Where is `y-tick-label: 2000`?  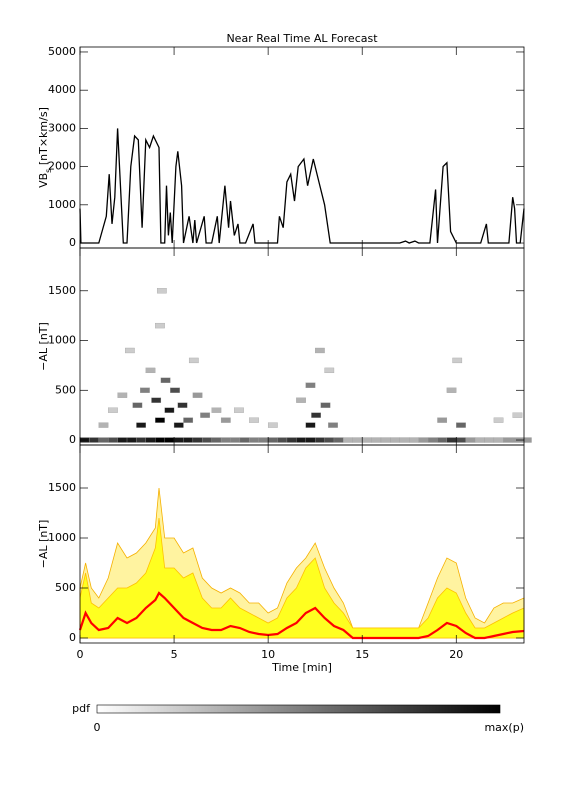
y-tick-label: 2000 is located at coordinates (62, 166).